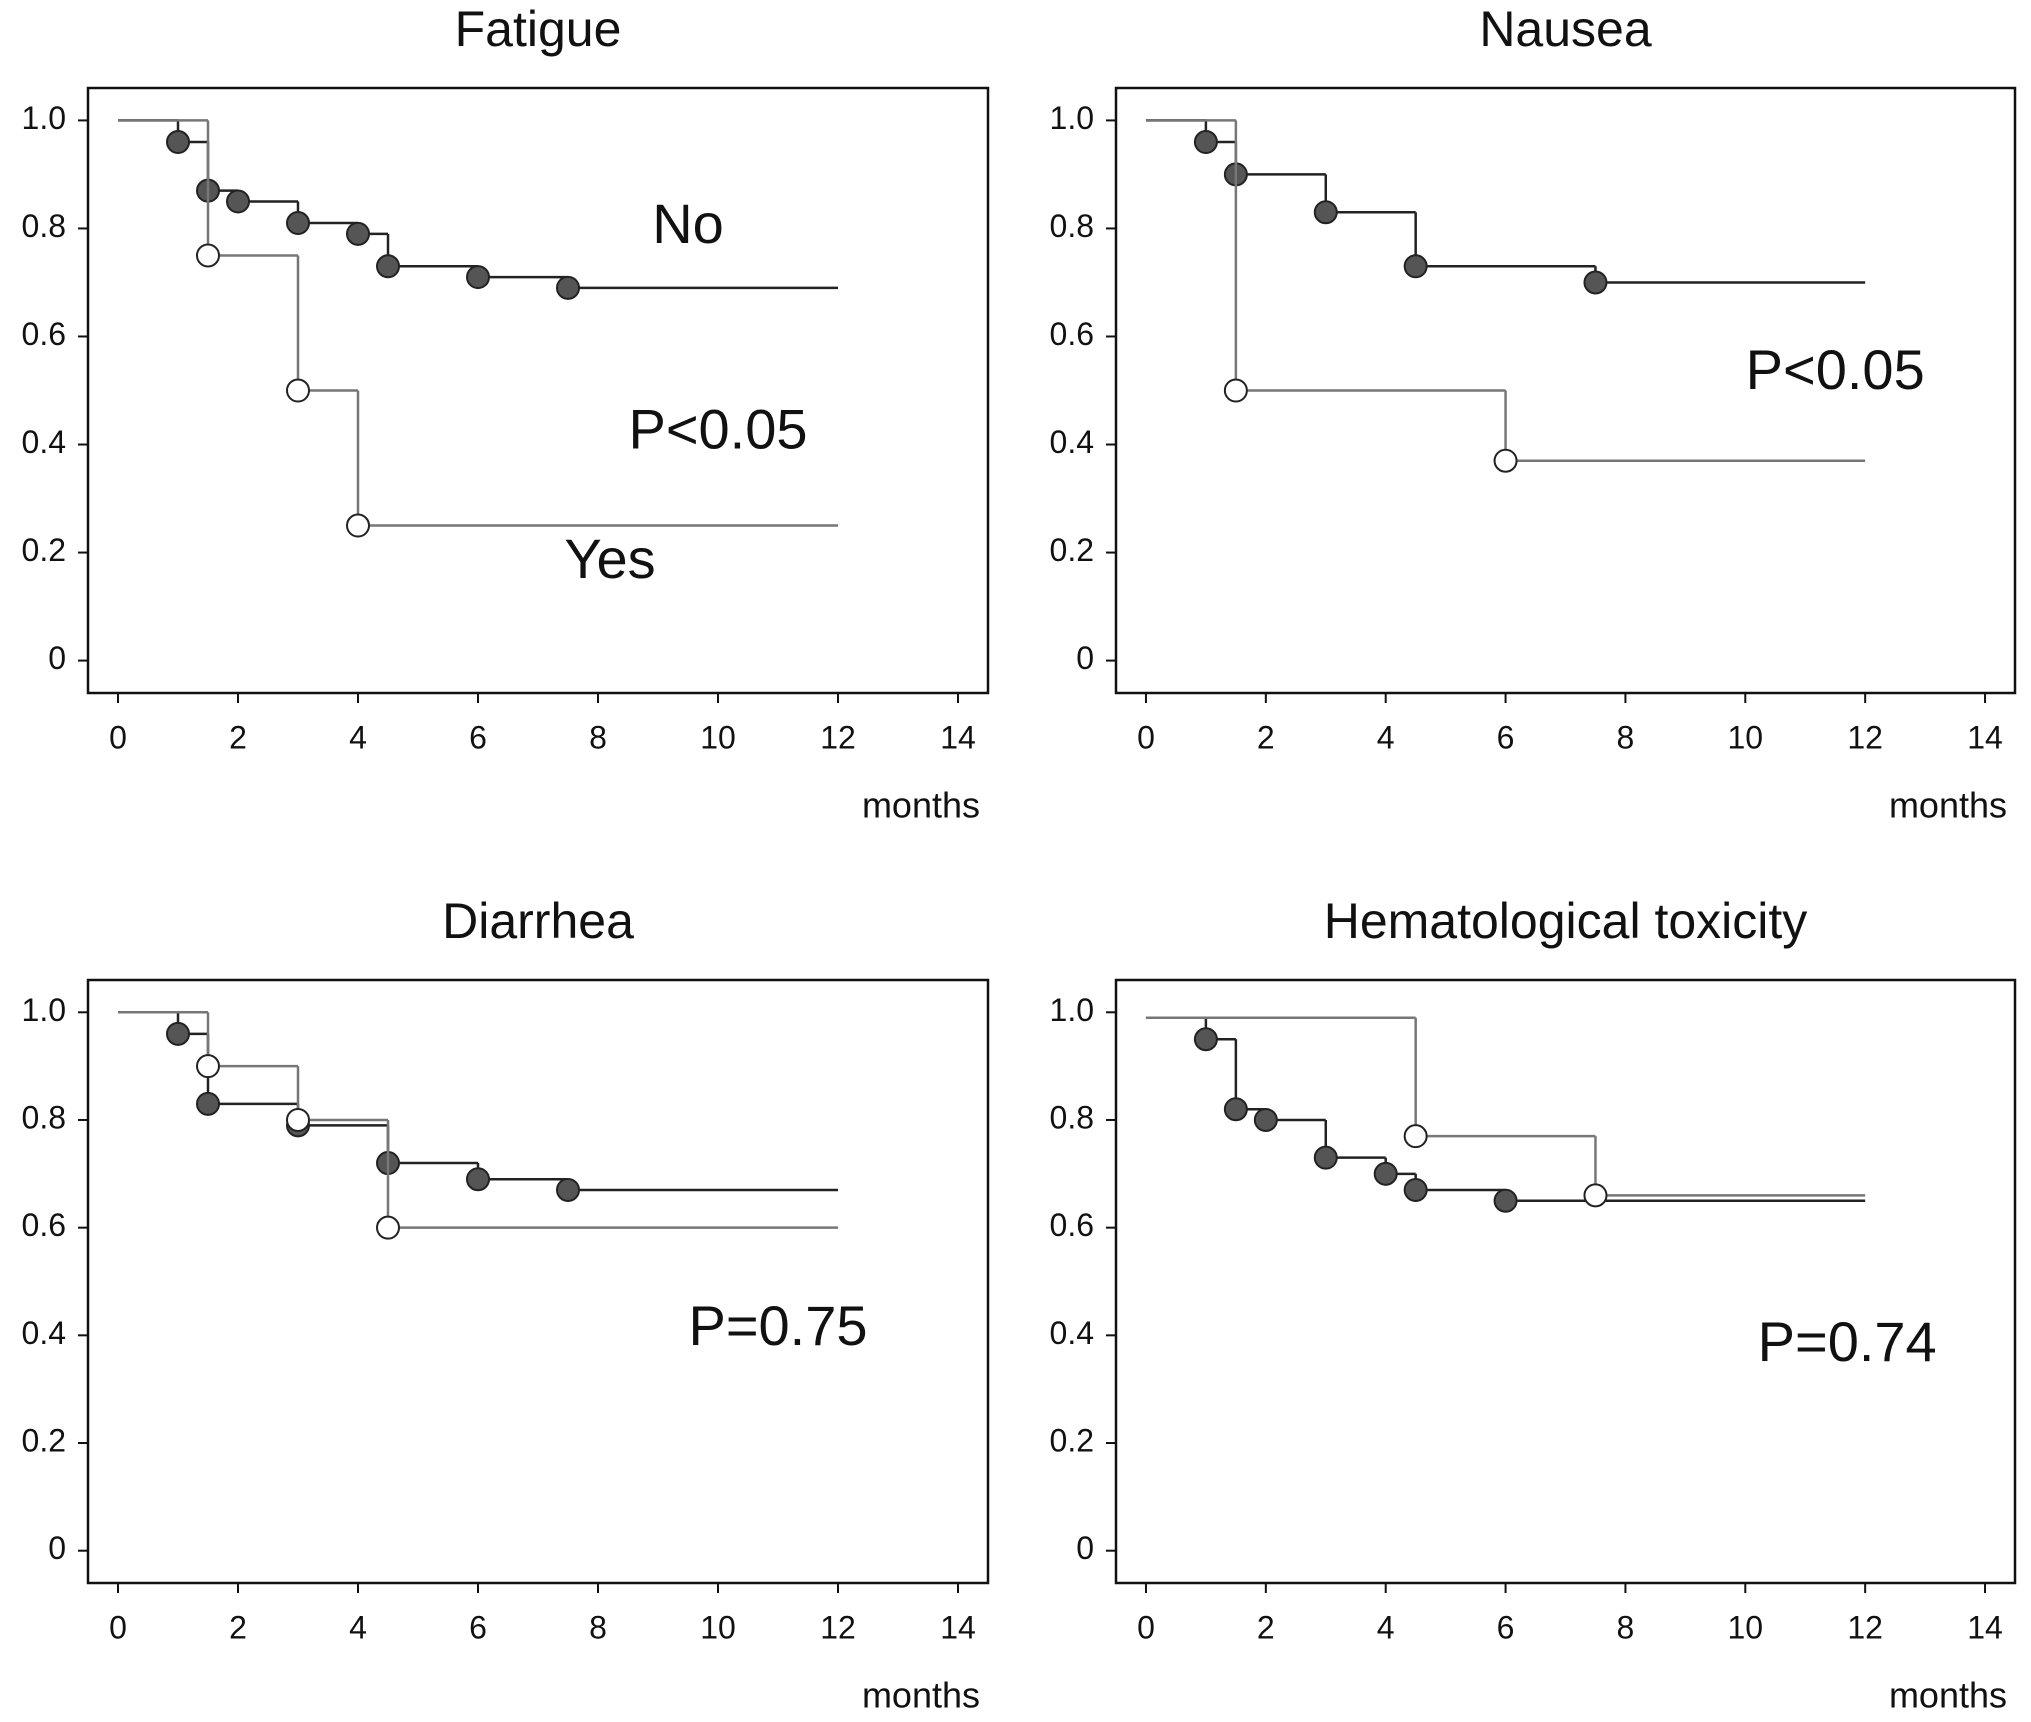  What do you see at coordinates (688, 223) in the screenshot?
I see `series-label: No` at bounding box center [688, 223].